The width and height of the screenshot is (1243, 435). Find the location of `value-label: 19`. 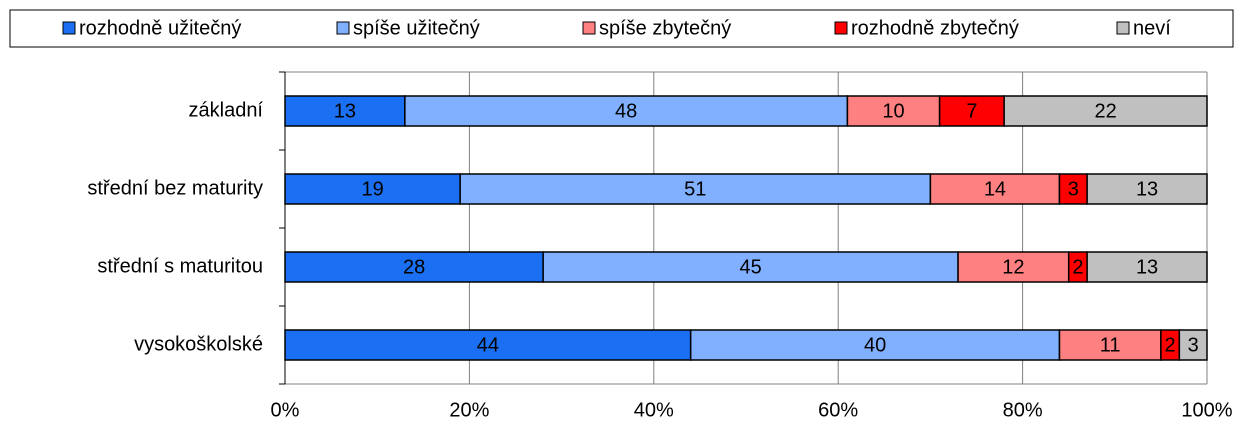

value-label: 19 is located at coordinates (372, 189).